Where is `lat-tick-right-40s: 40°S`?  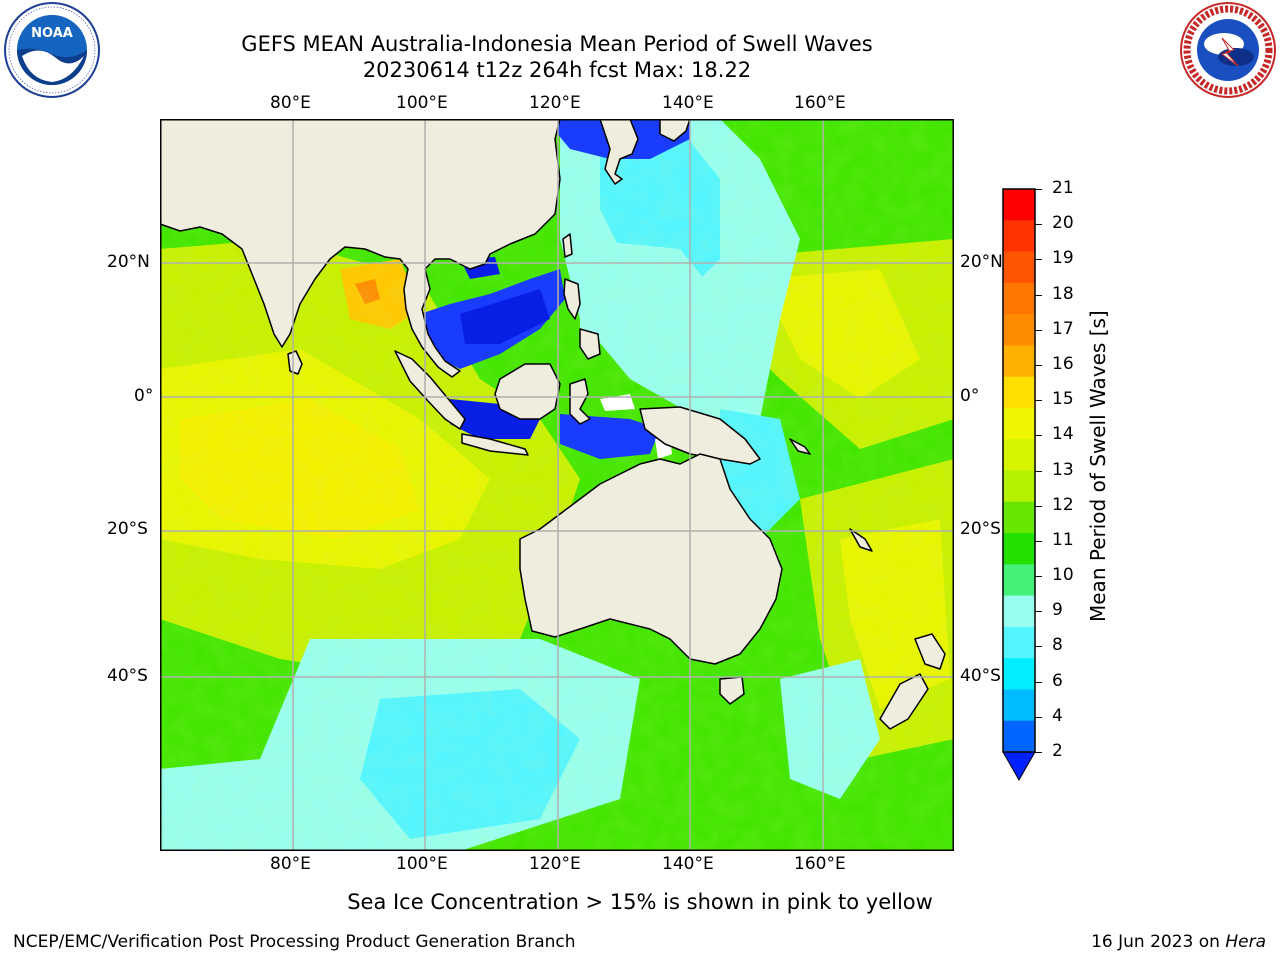
lat-tick-right-40s: 40°S is located at coordinates (980, 676).